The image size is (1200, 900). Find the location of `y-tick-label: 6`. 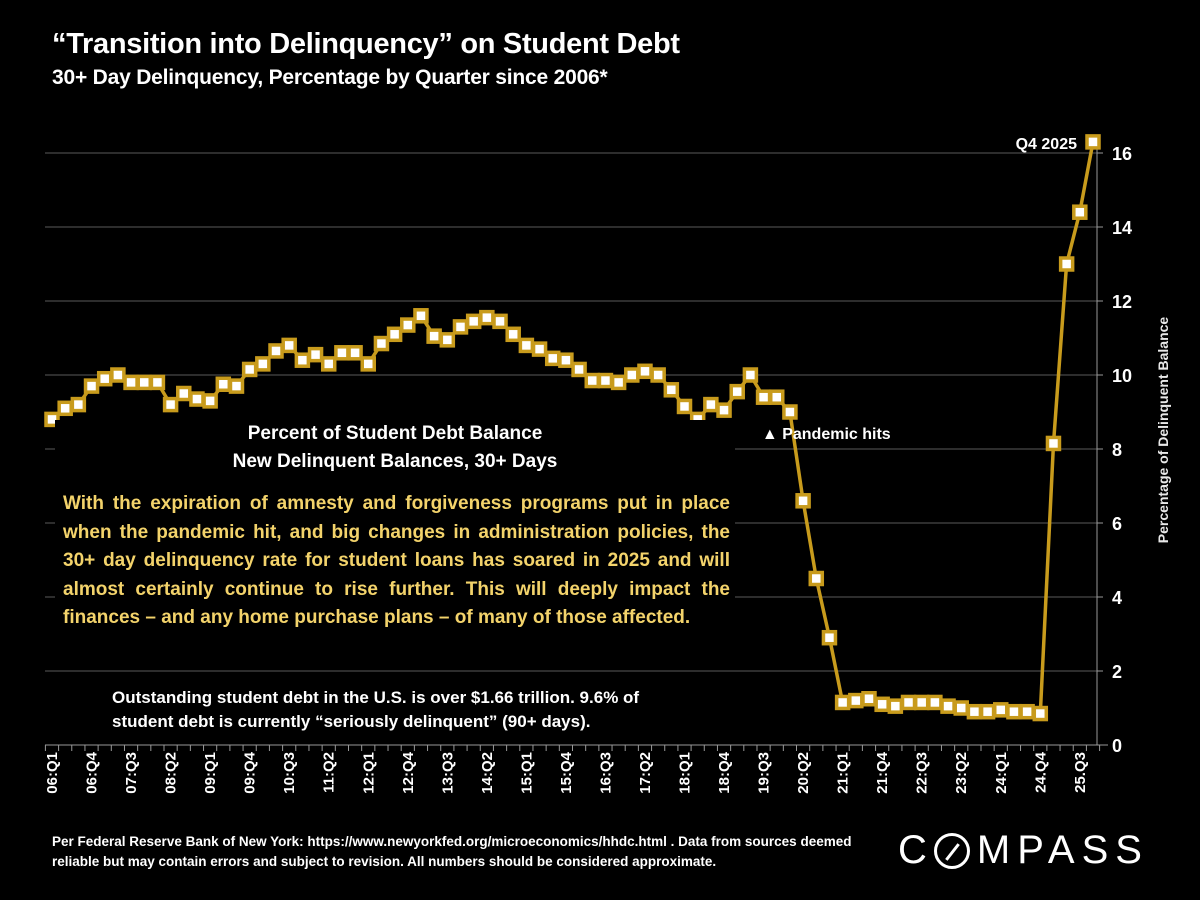

y-tick-label: 6 is located at coordinates (1117, 524).